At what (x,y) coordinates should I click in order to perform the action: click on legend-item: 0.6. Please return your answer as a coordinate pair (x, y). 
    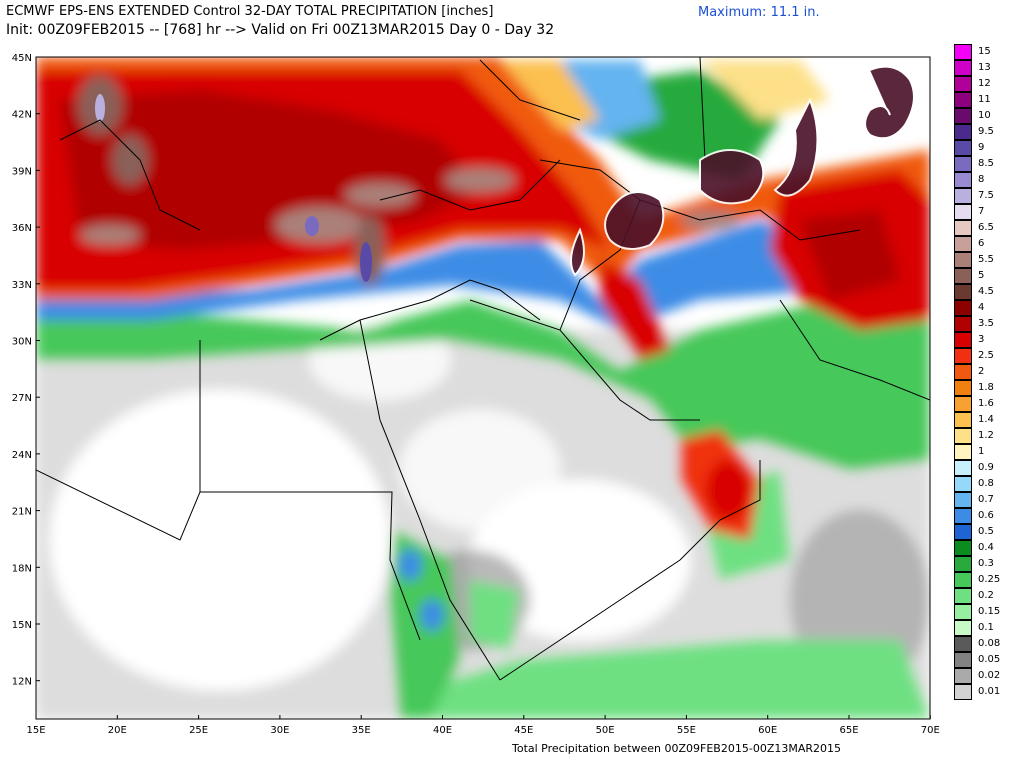
    Looking at the image, I should click on (987, 516).